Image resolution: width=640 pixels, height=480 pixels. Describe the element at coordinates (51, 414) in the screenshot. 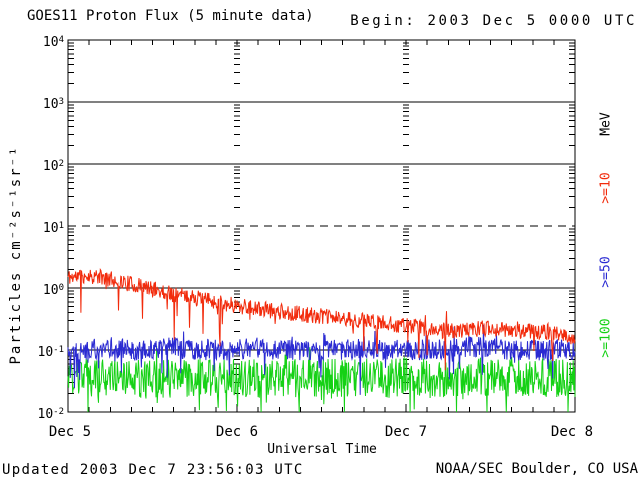

I see `y-tick-label-1e-2: 10-2` at that location.